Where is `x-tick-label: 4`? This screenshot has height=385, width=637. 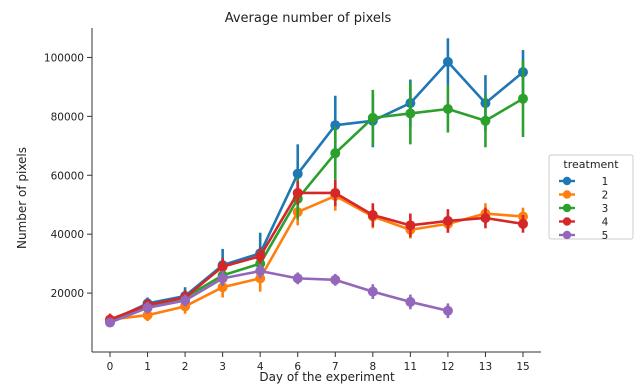
x-tick-label: 4 is located at coordinates (260, 367).